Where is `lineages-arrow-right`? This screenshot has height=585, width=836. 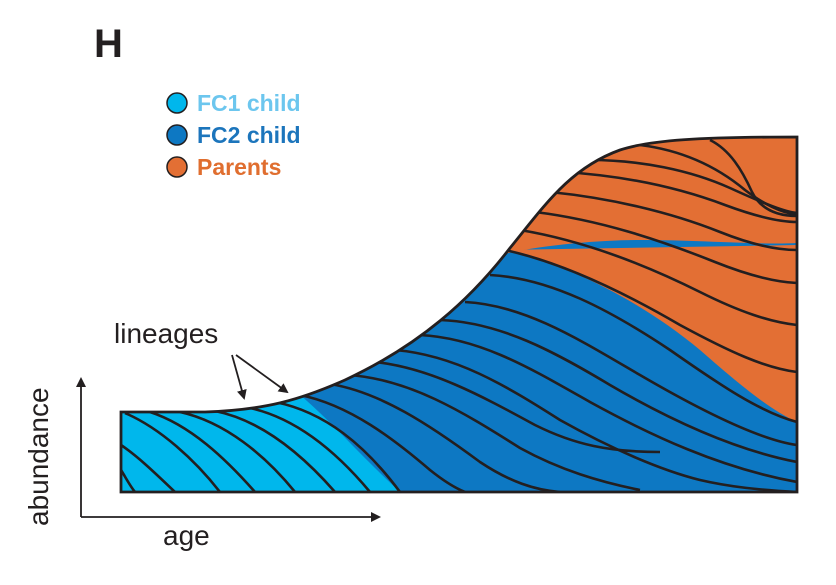
lineages-arrow-right is located at coordinates (262, 374).